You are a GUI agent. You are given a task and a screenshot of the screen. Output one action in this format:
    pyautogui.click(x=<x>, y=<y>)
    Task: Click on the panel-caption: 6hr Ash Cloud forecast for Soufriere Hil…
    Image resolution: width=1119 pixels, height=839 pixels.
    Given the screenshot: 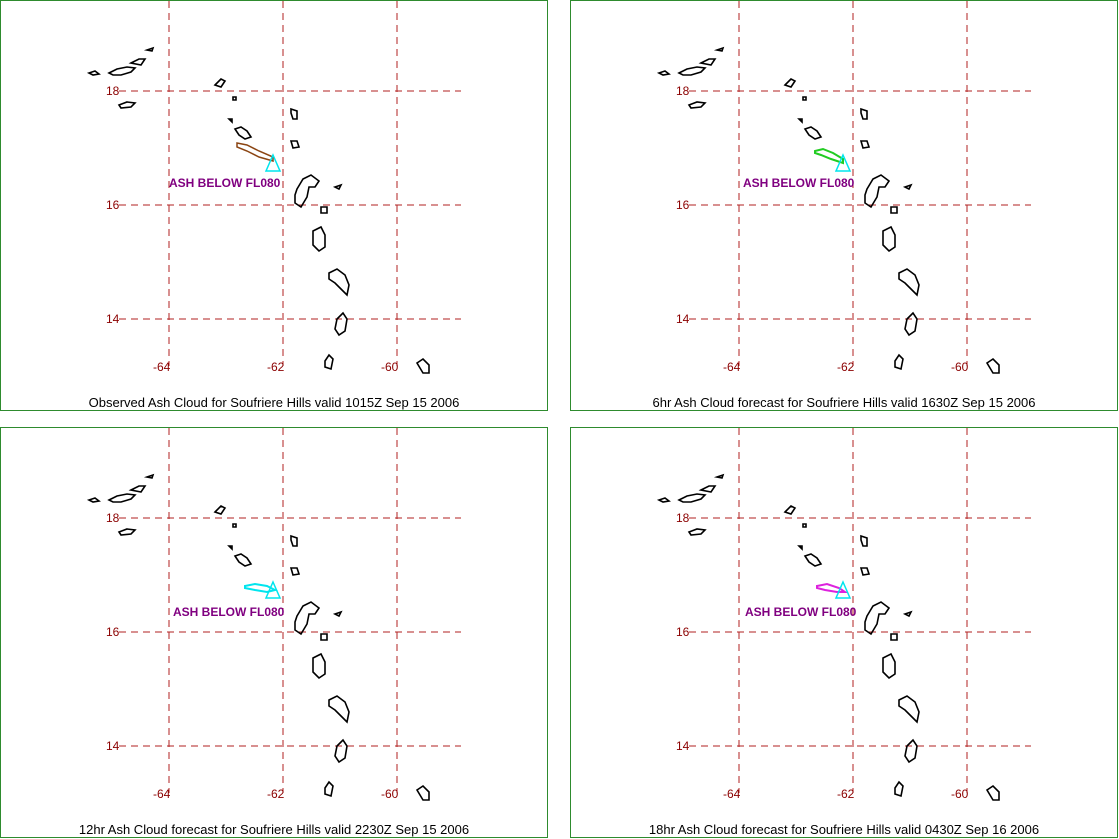 What is the action you would take?
    pyautogui.click(x=844, y=402)
    